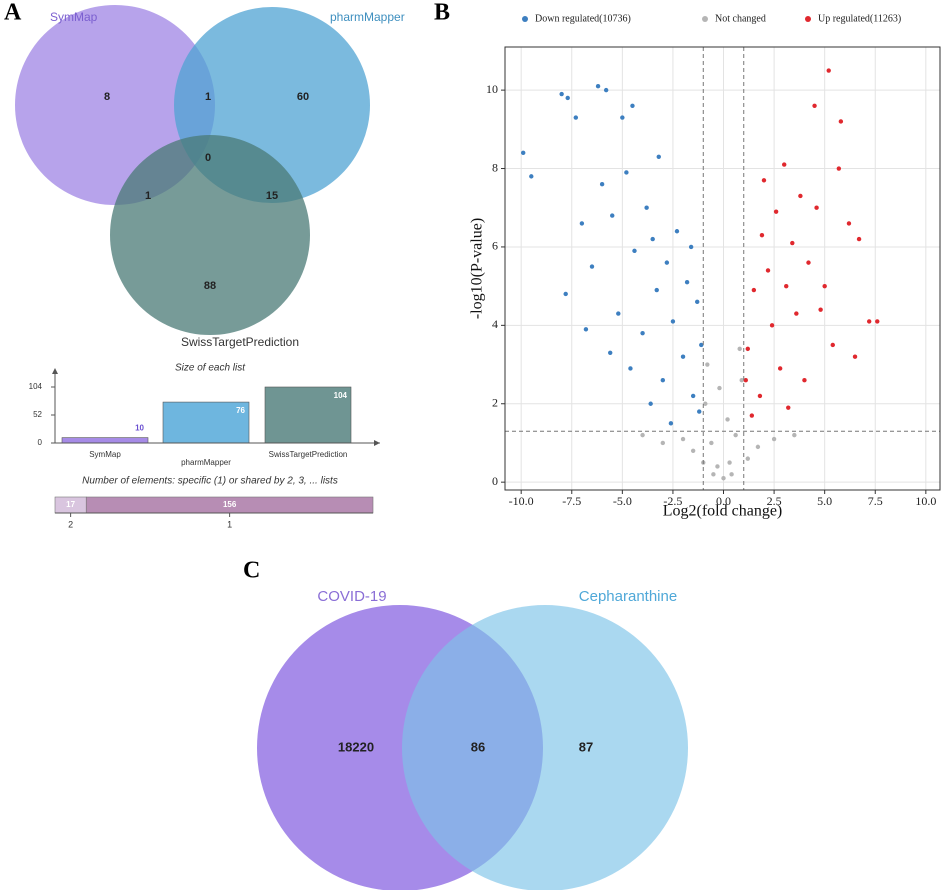  What do you see at coordinates (272, 196) in the screenshot?
I see `venn-count: 15` at bounding box center [272, 196].